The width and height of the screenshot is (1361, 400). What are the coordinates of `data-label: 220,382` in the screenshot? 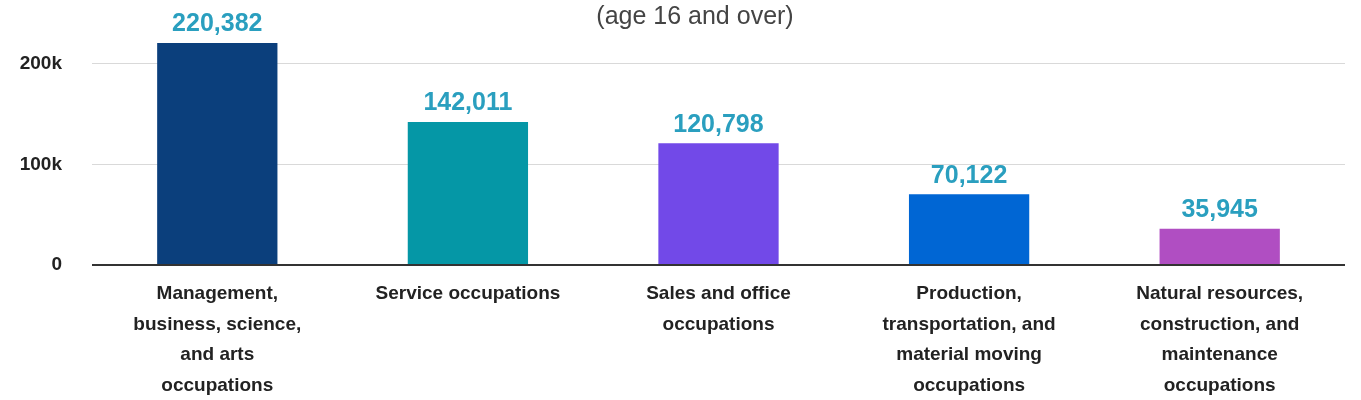 It's located at (217, 22).